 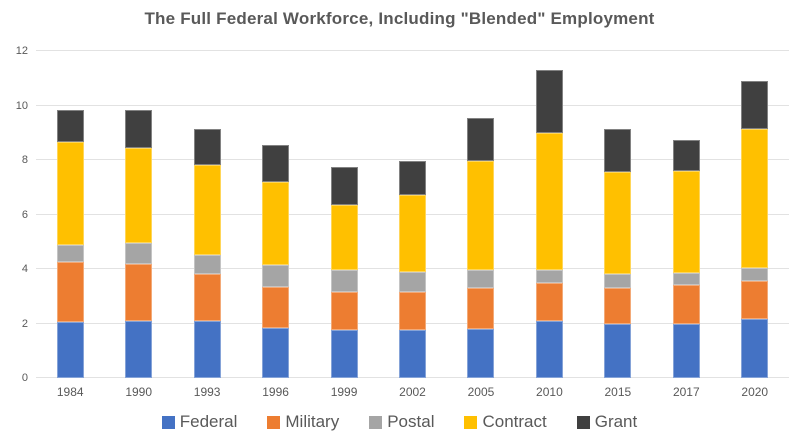 I want to click on x-tick-label: 2002, so click(x=412, y=392).